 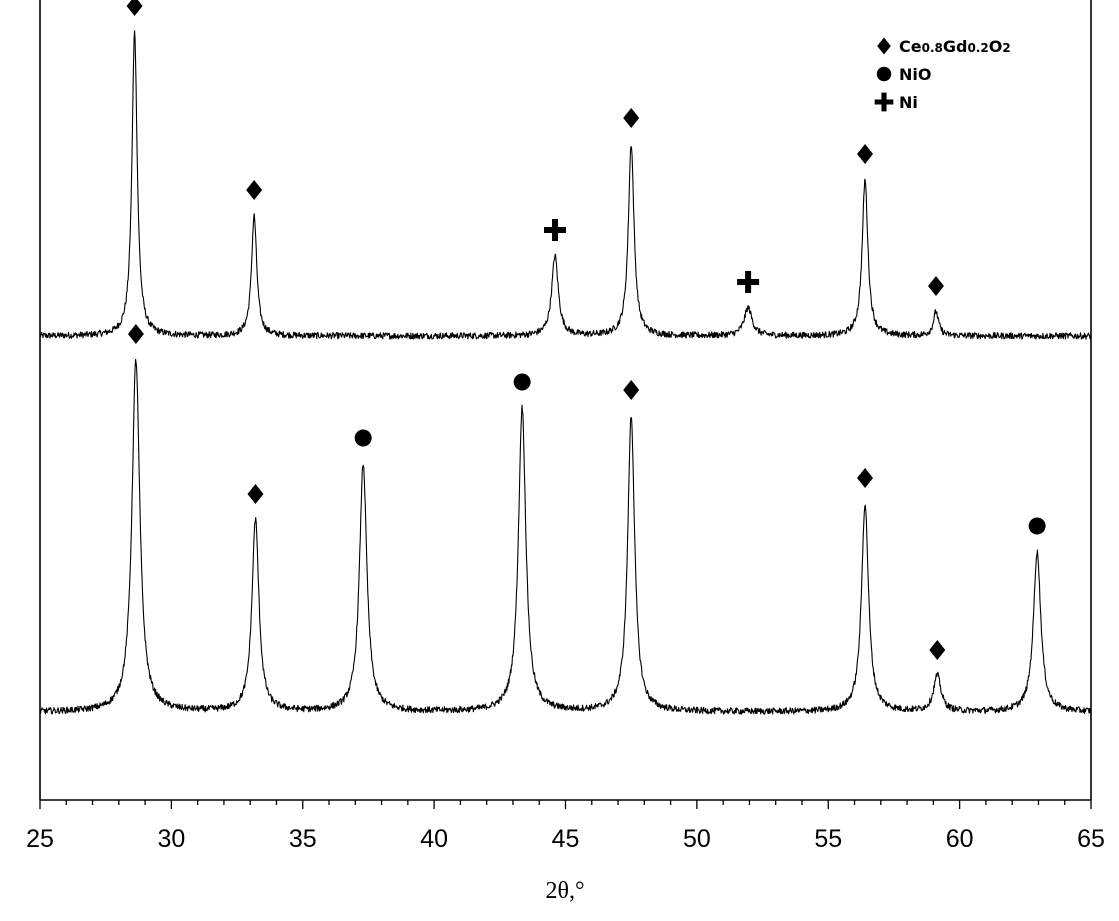 I want to click on legend-entry: NiO, so click(x=903, y=74).